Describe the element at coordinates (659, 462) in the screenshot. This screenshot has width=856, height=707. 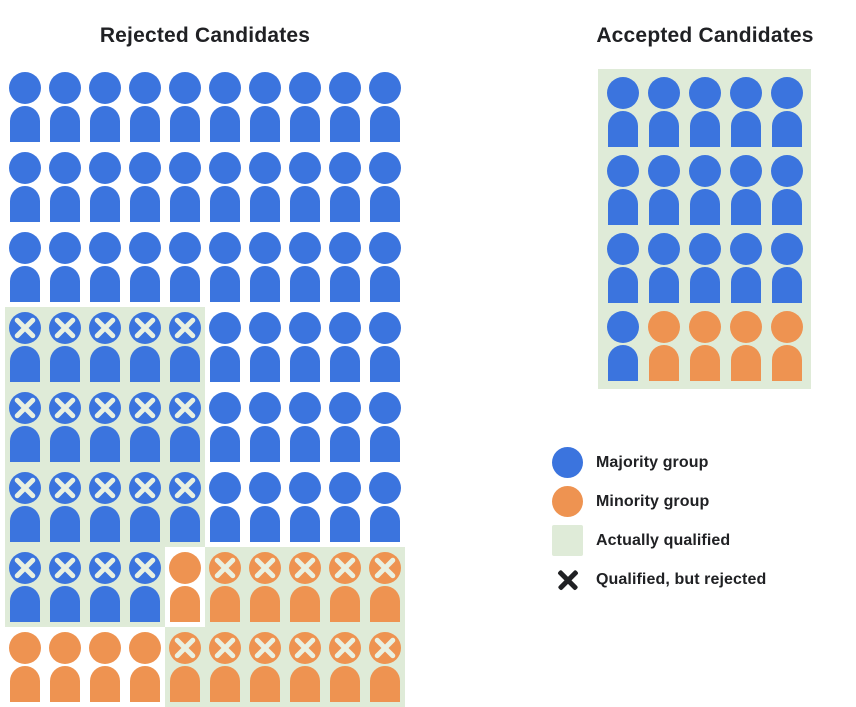
I see `legend-item-majority-circle: Majority group` at that location.